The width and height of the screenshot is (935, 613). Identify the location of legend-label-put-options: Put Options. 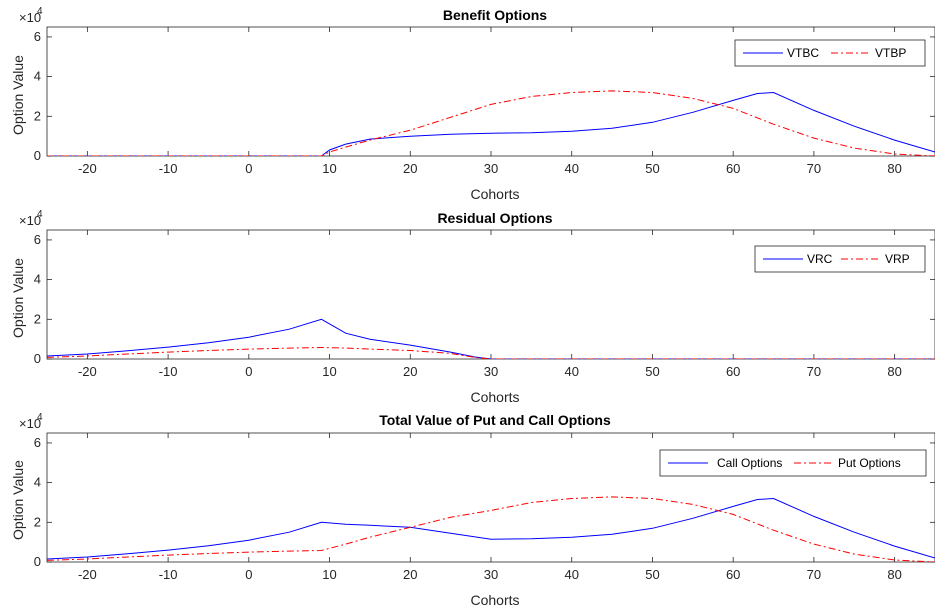
(869, 463).